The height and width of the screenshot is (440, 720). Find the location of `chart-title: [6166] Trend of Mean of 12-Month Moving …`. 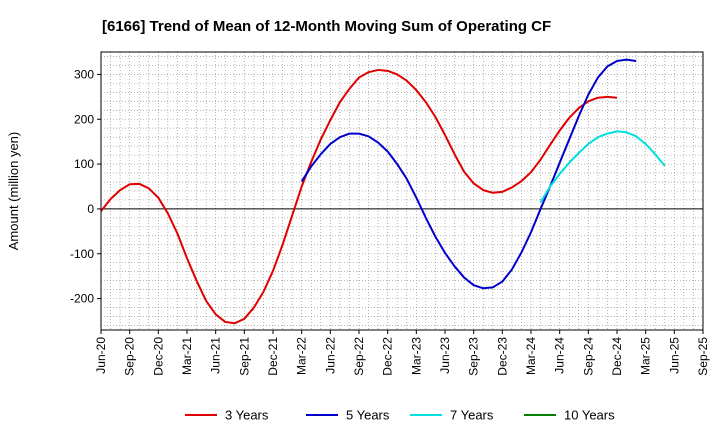

chart-title: [6166] Trend of Mean of 12-Month Moving … is located at coordinates (326, 26).